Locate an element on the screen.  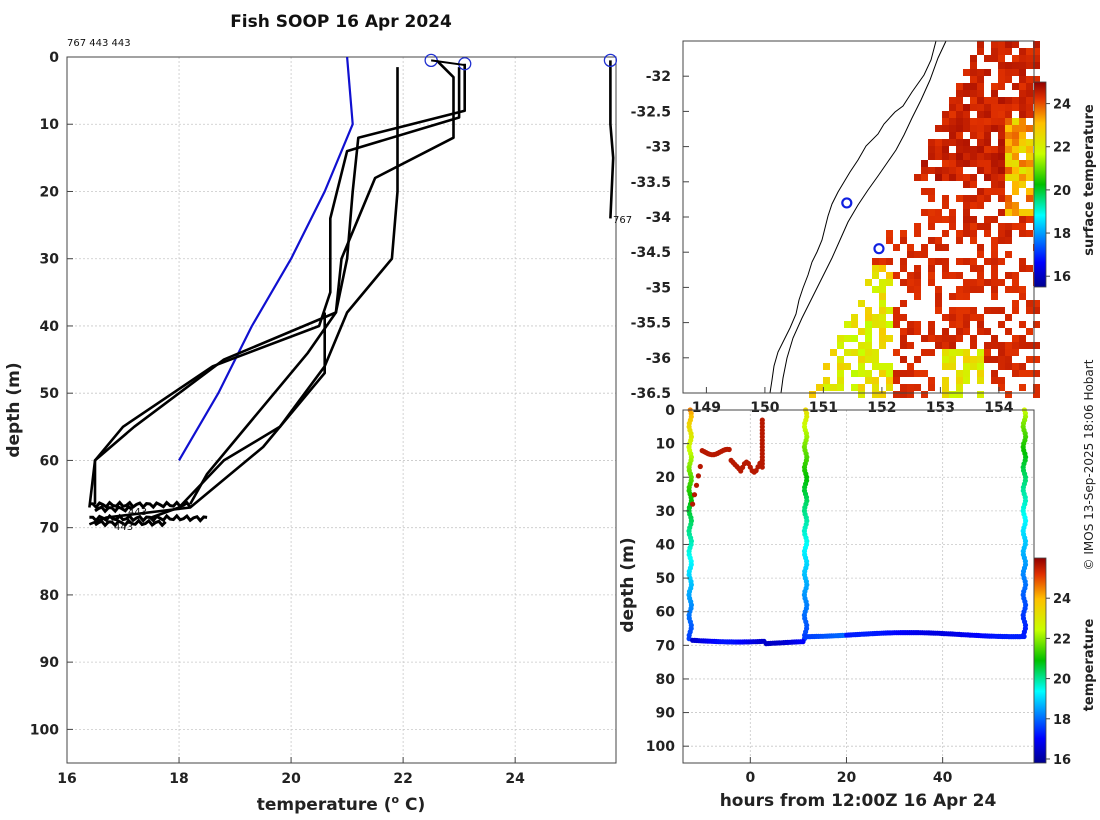
section-colorbar-tick-label: 20 is located at coordinates (1062, 680).